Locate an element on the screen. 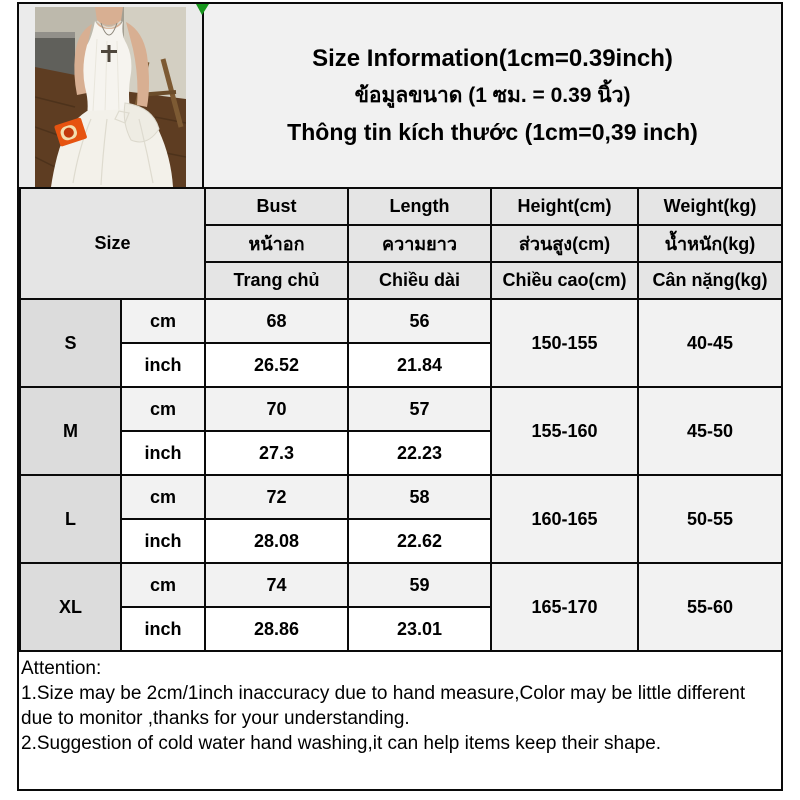 This screenshot has height=800, width=800. bust-inch-value: 26.52 is located at coordinates (276, 365).